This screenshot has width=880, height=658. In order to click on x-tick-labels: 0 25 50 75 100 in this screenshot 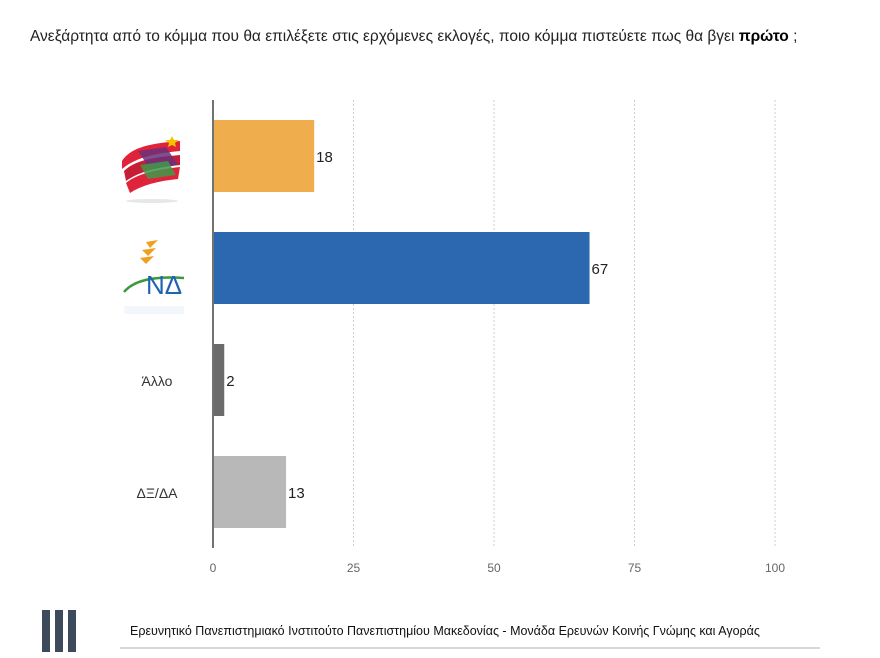, I will do `click(498, 568)`.